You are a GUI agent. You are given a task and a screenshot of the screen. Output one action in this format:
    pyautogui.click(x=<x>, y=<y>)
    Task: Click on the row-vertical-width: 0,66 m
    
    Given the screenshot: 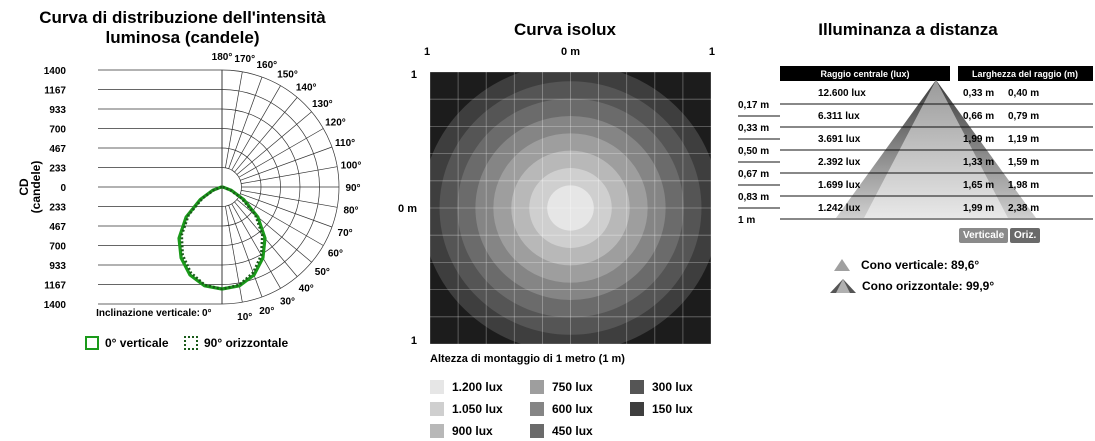 What is the action you would take?
    pyautogui.click(x=978, y=116)
    